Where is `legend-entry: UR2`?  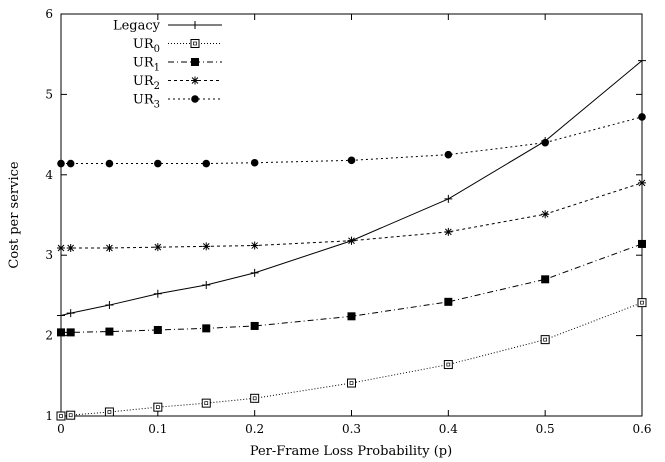
legend-entry: UR2 is located at coordinates (177, 83).